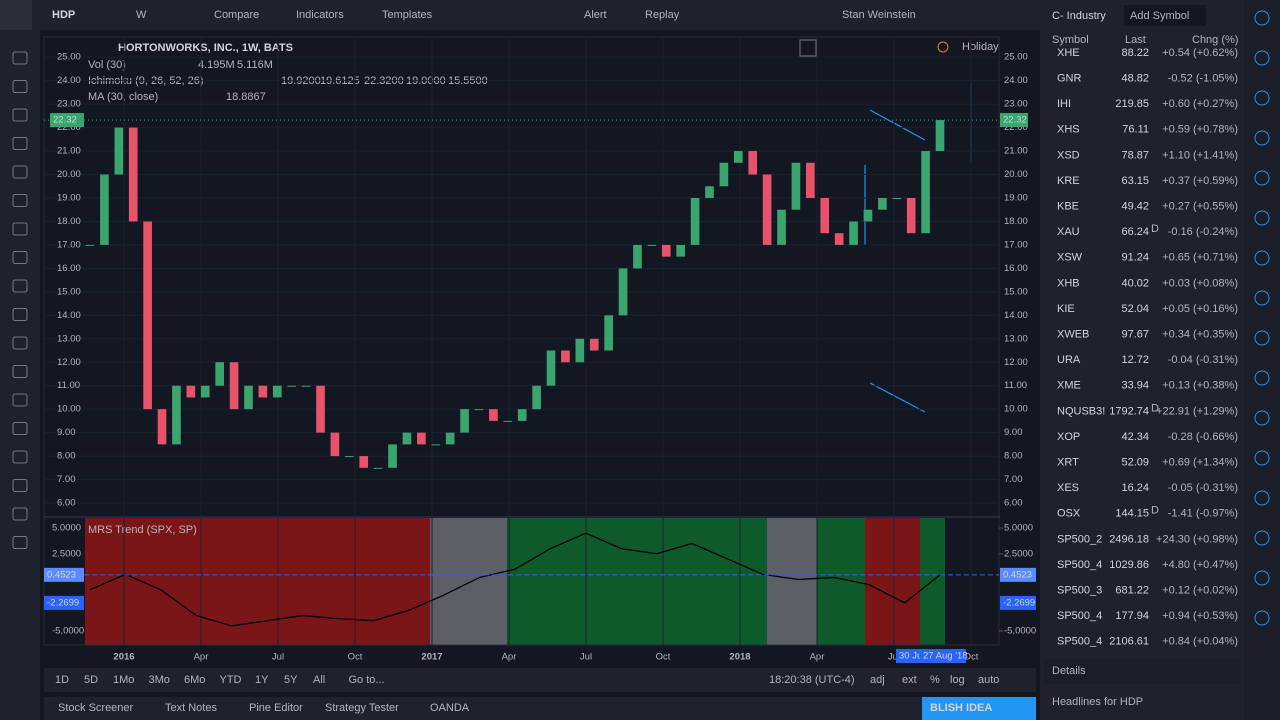  What do you see at coordinates (1135, 40) in the screenshot?
I see `col-header: Last` at bounding box center [1135, 40].